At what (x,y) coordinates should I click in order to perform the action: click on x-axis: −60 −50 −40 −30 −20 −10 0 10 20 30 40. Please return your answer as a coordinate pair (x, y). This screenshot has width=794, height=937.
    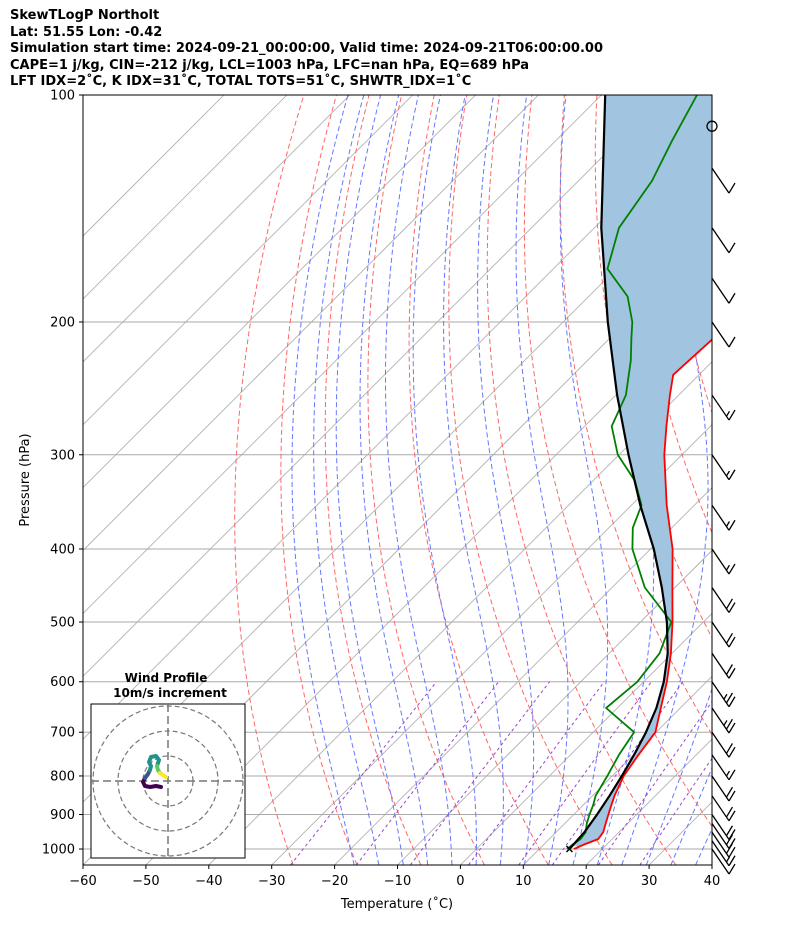
    Looking at the image, I should click on (394, 877).